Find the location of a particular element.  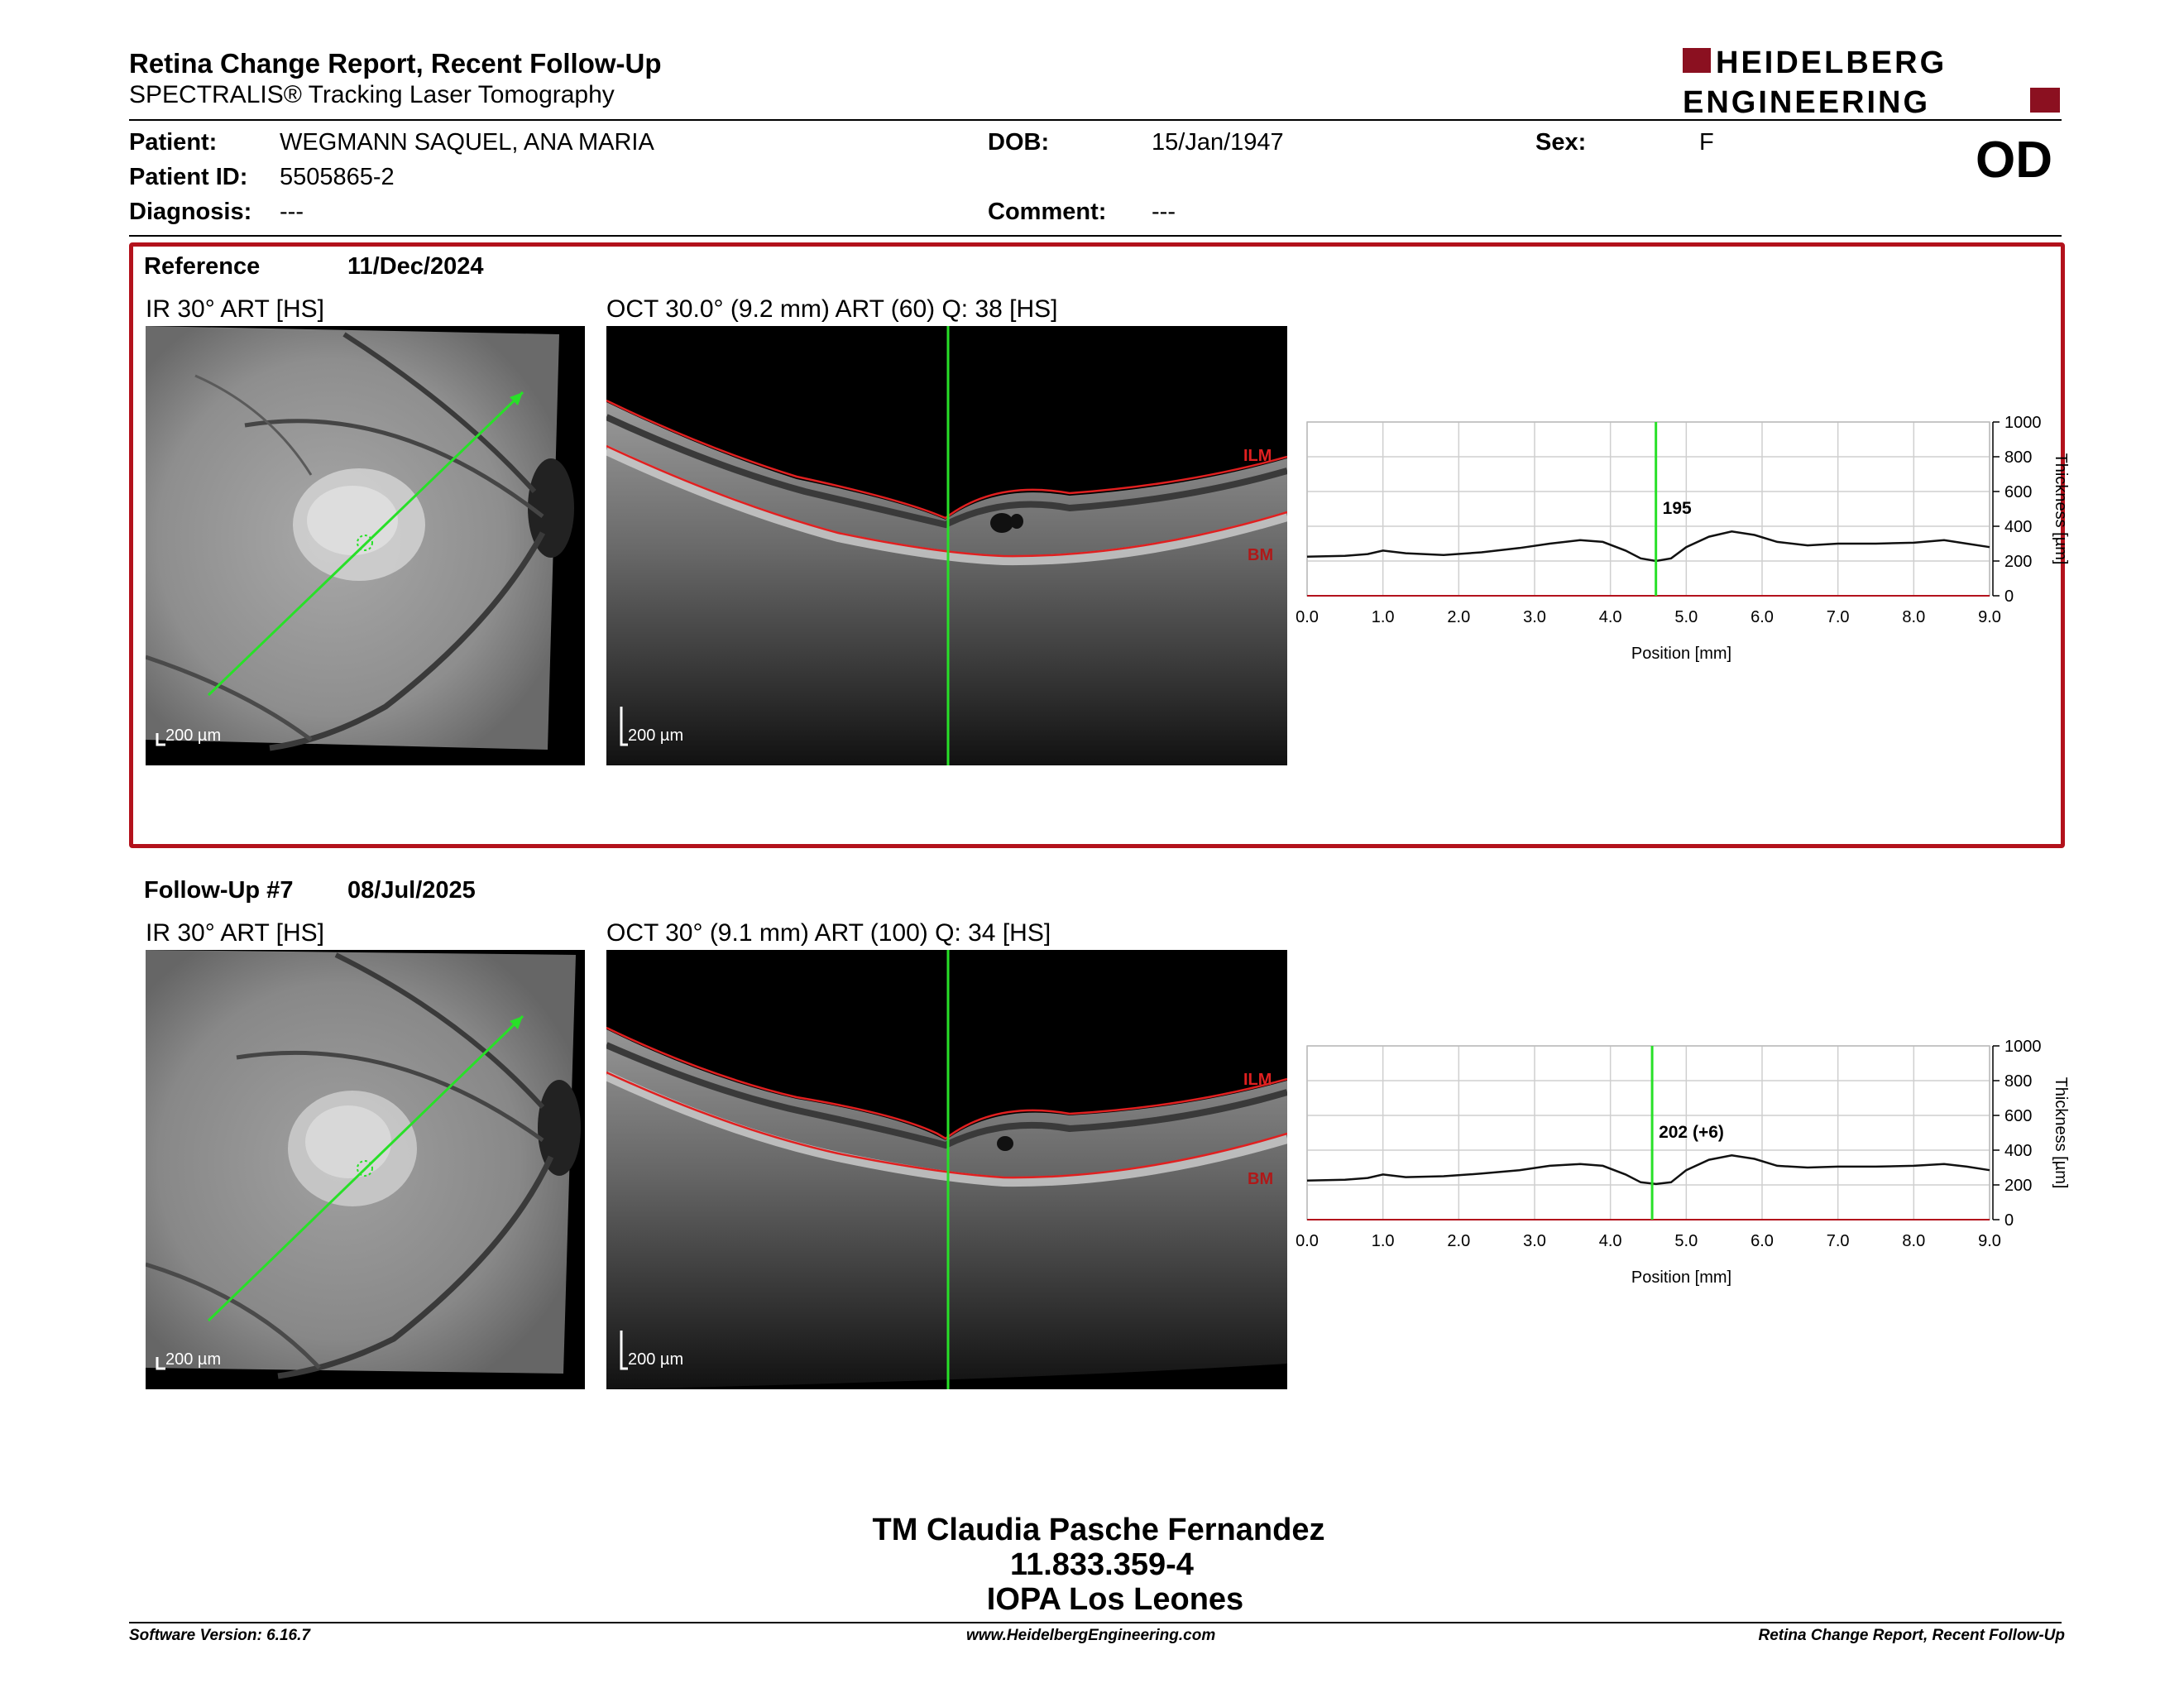

followup-bm-label: BM is located at coordinates (1260, 1179).